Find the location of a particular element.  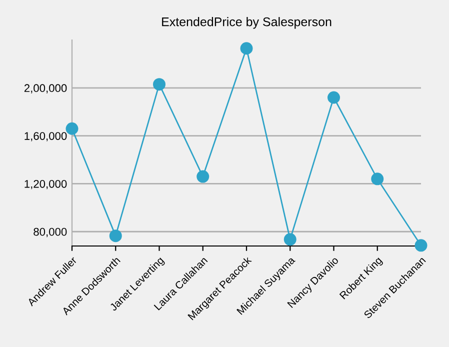

y-tick-label: 80,000 is located at coordinates (50, 233).